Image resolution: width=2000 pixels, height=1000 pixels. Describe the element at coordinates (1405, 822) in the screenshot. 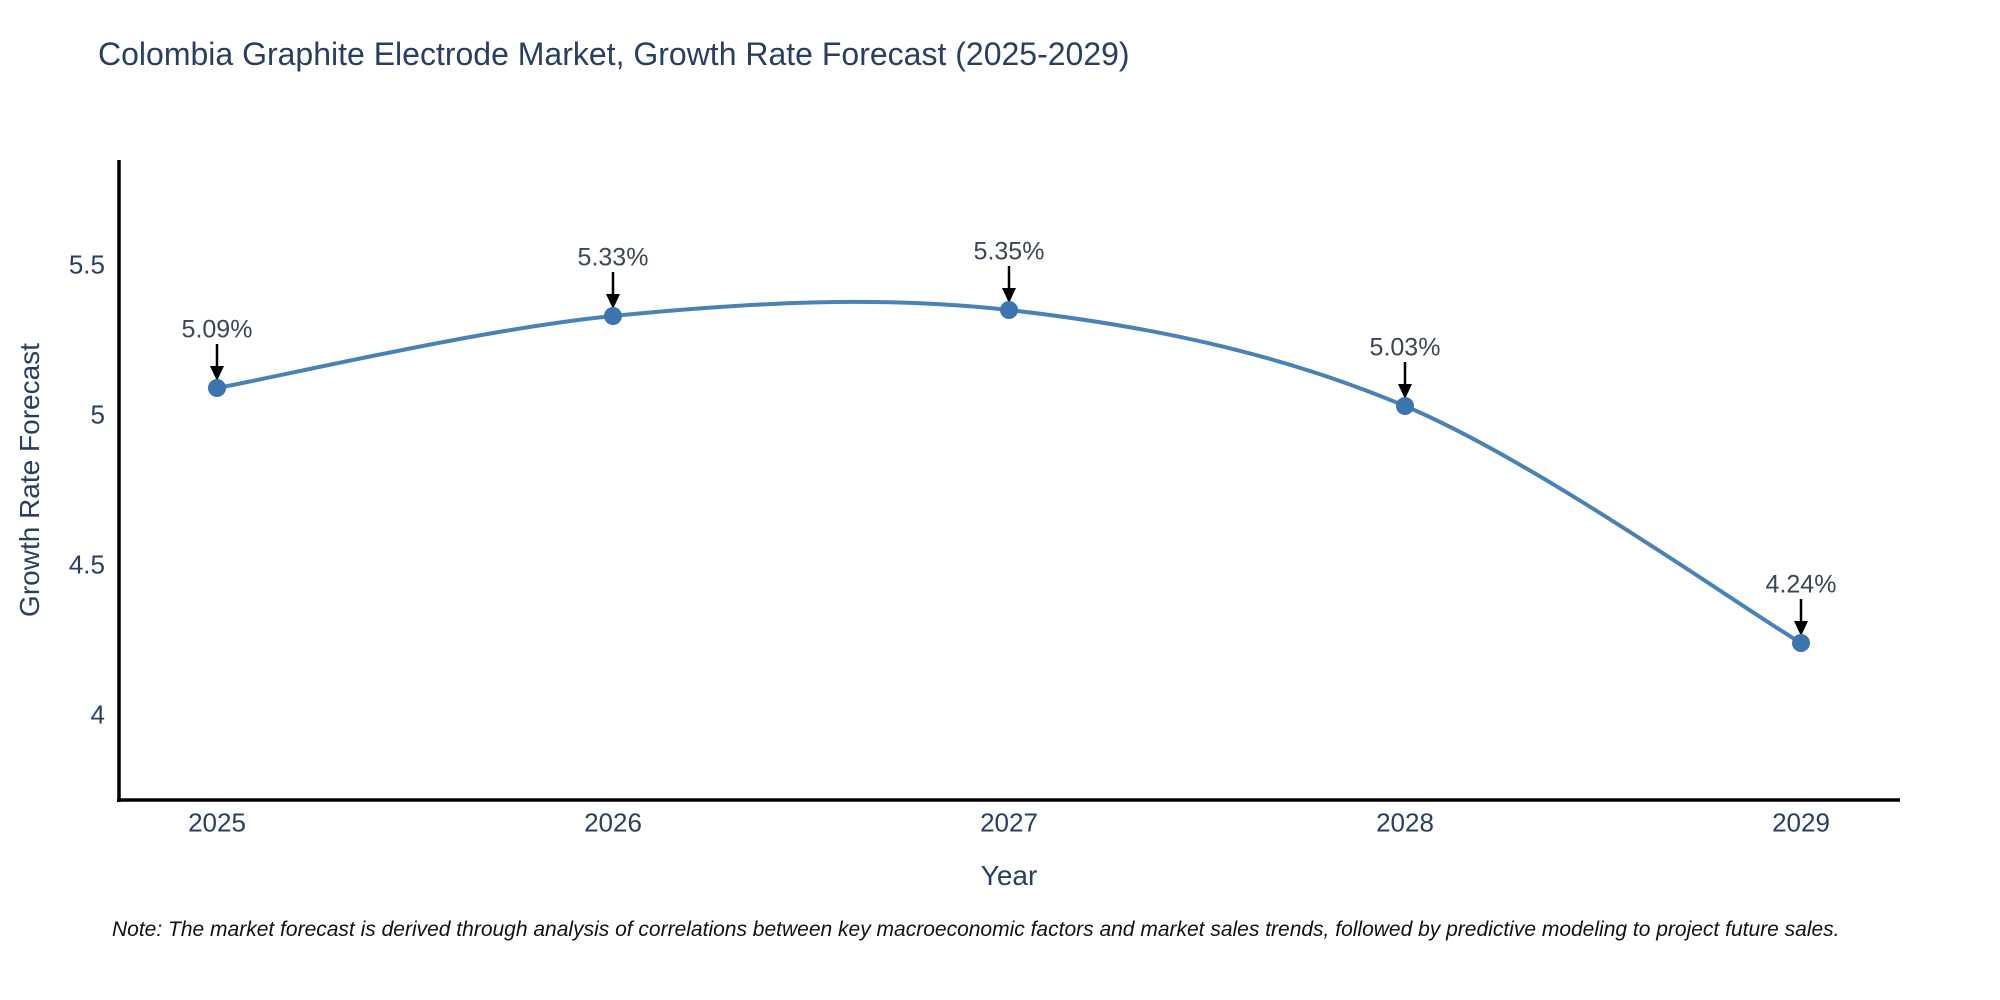

I see `x-tick-label: 2028` at that location.